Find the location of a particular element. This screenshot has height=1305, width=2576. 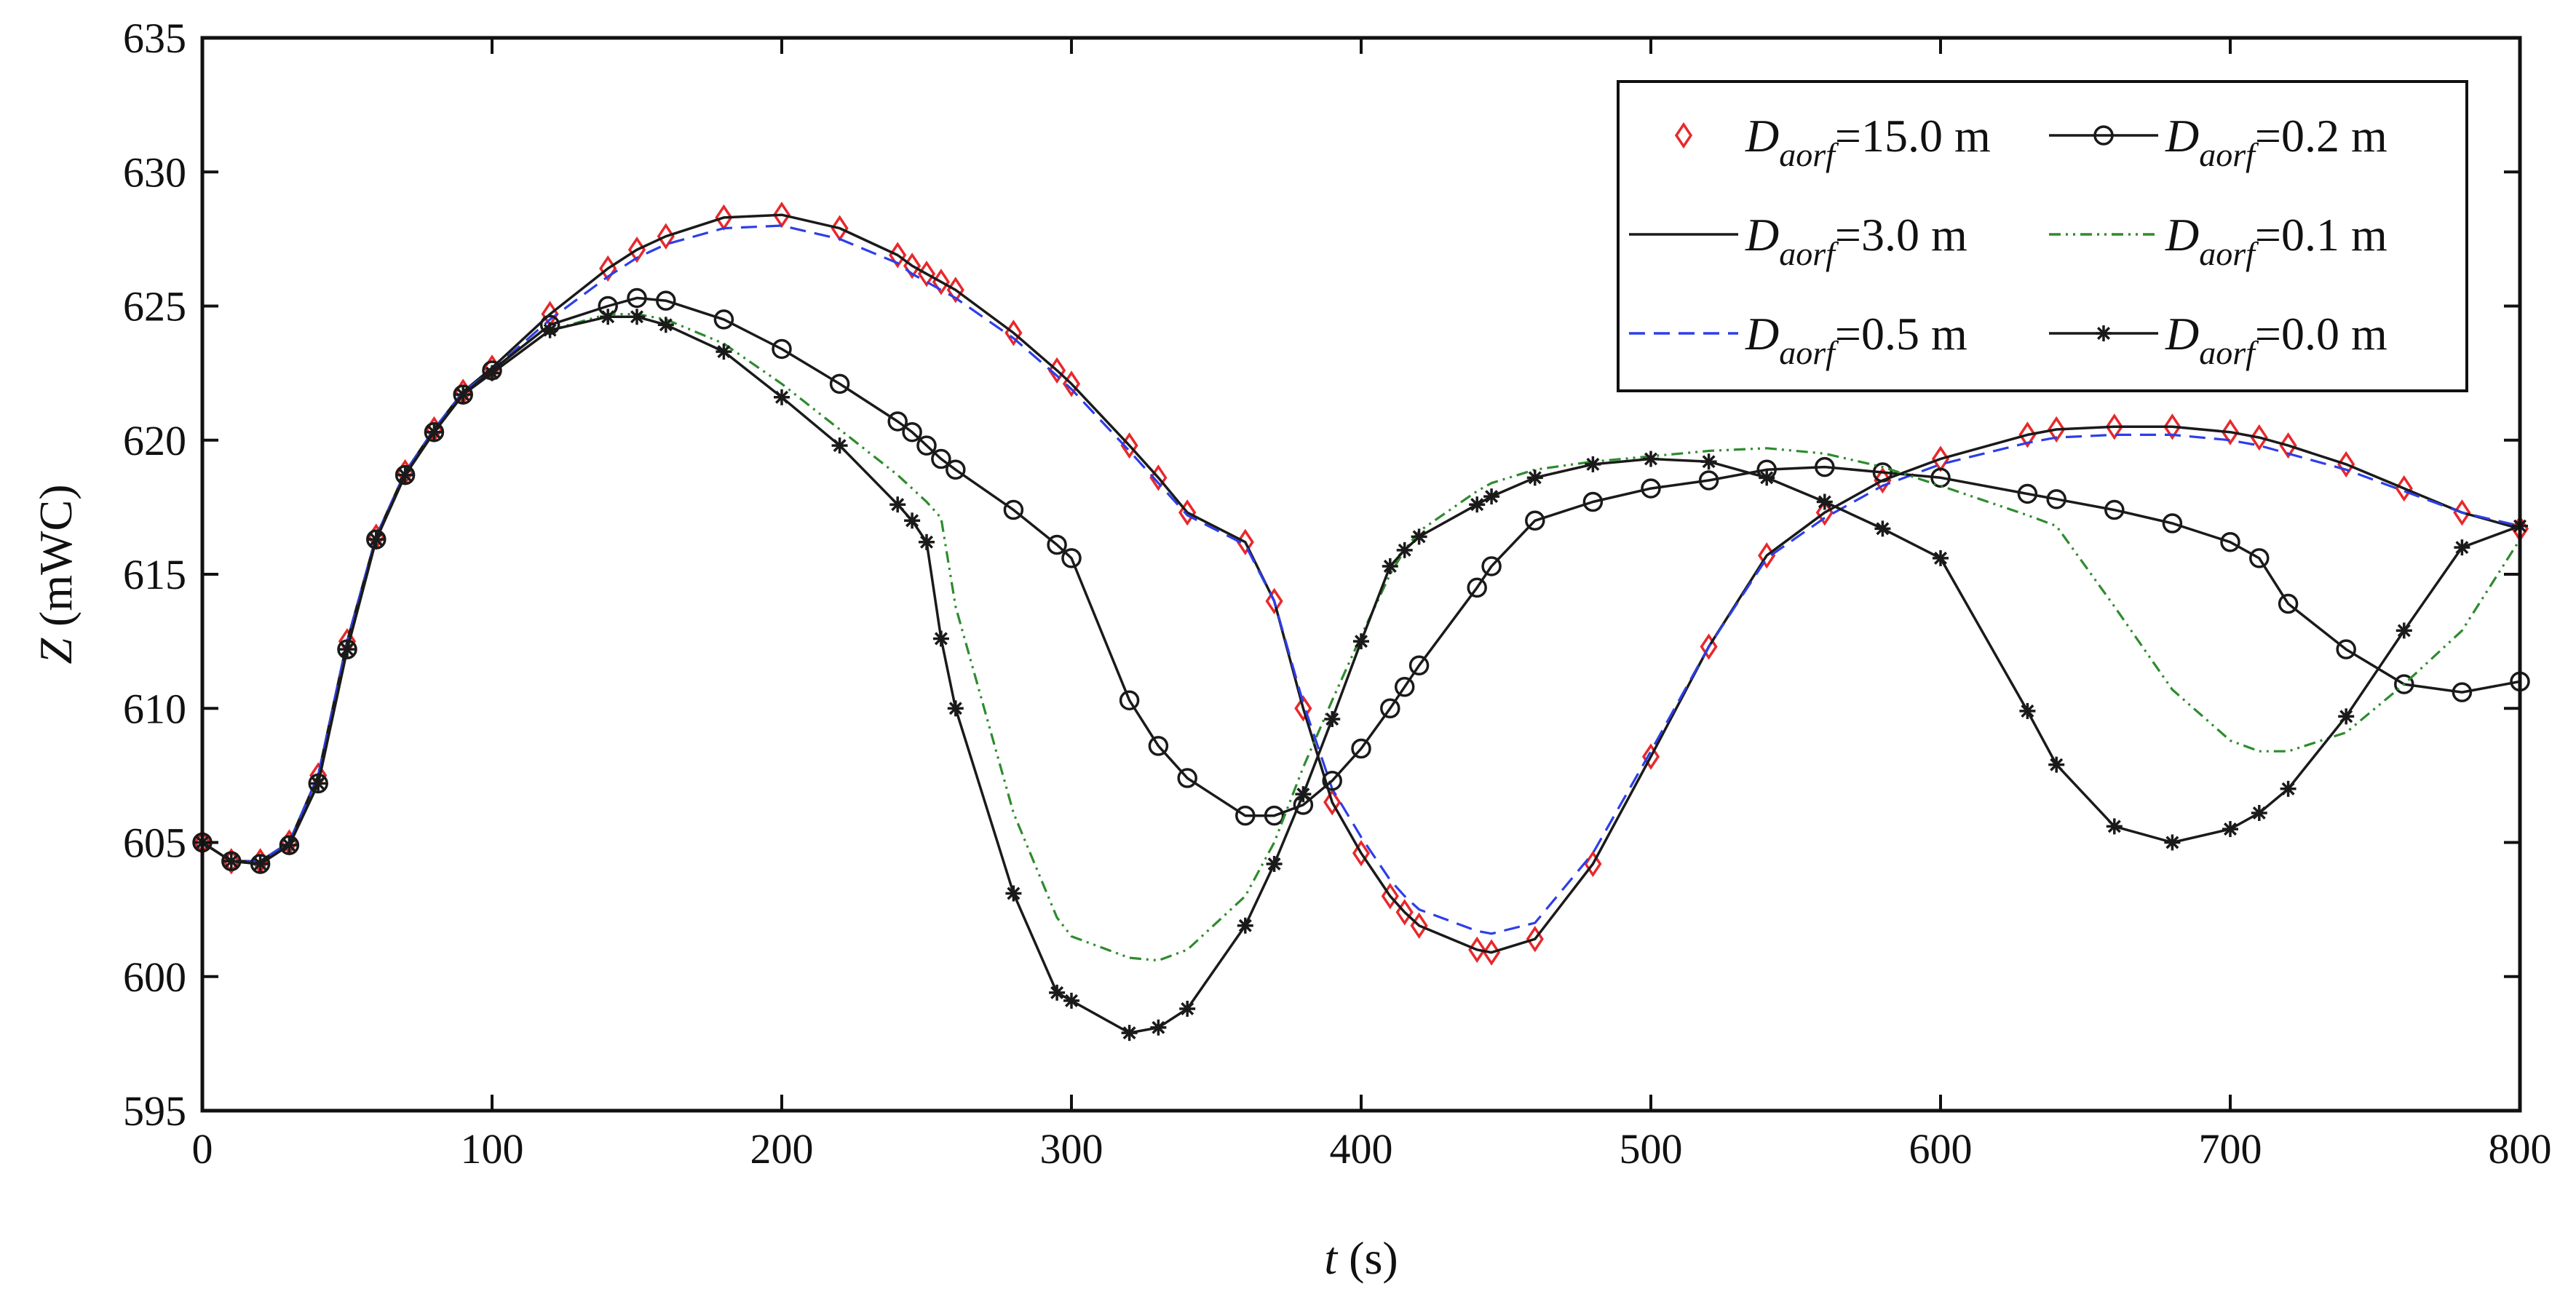

legend-entry: Daorf=0.0 m is located at coordinates (2218, 339).